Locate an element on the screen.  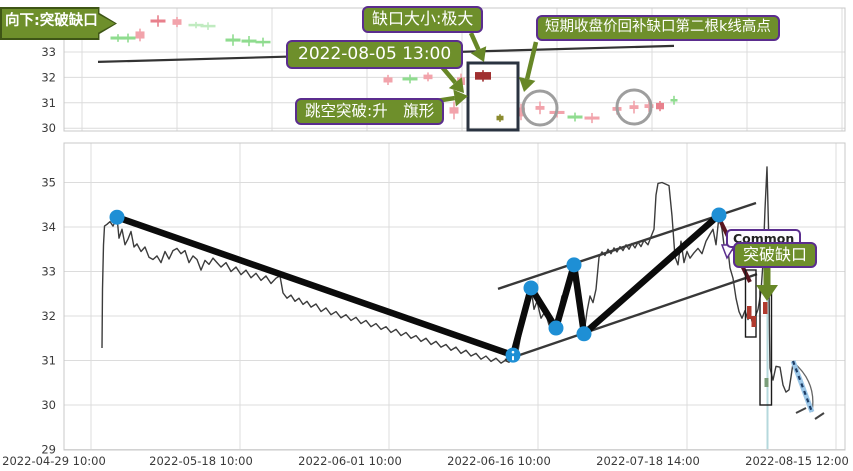
axis-tick: 34 is located at coordinates (48, 227).